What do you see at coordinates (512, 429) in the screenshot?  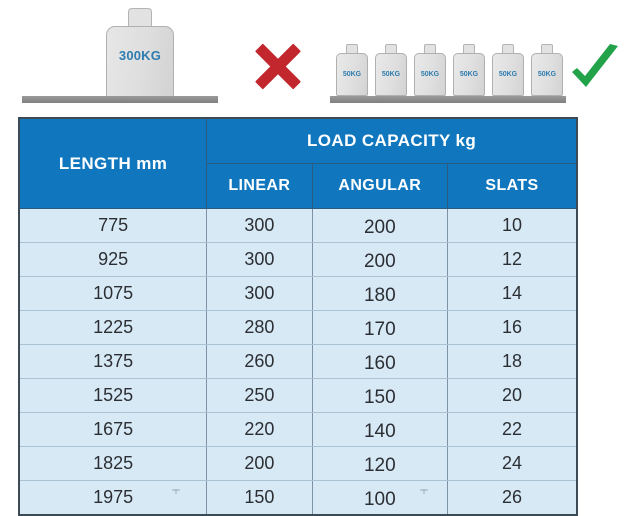 I see `cell-slats: 22` at bounding box center [512, 429].